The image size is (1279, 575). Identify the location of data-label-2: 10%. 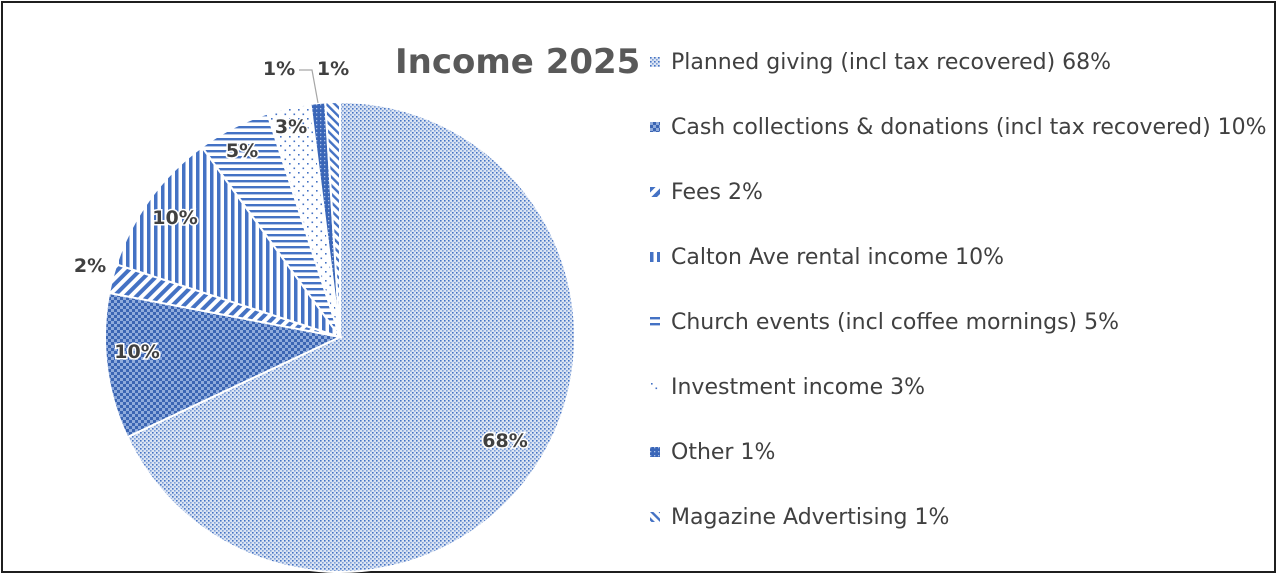
(136, 352).